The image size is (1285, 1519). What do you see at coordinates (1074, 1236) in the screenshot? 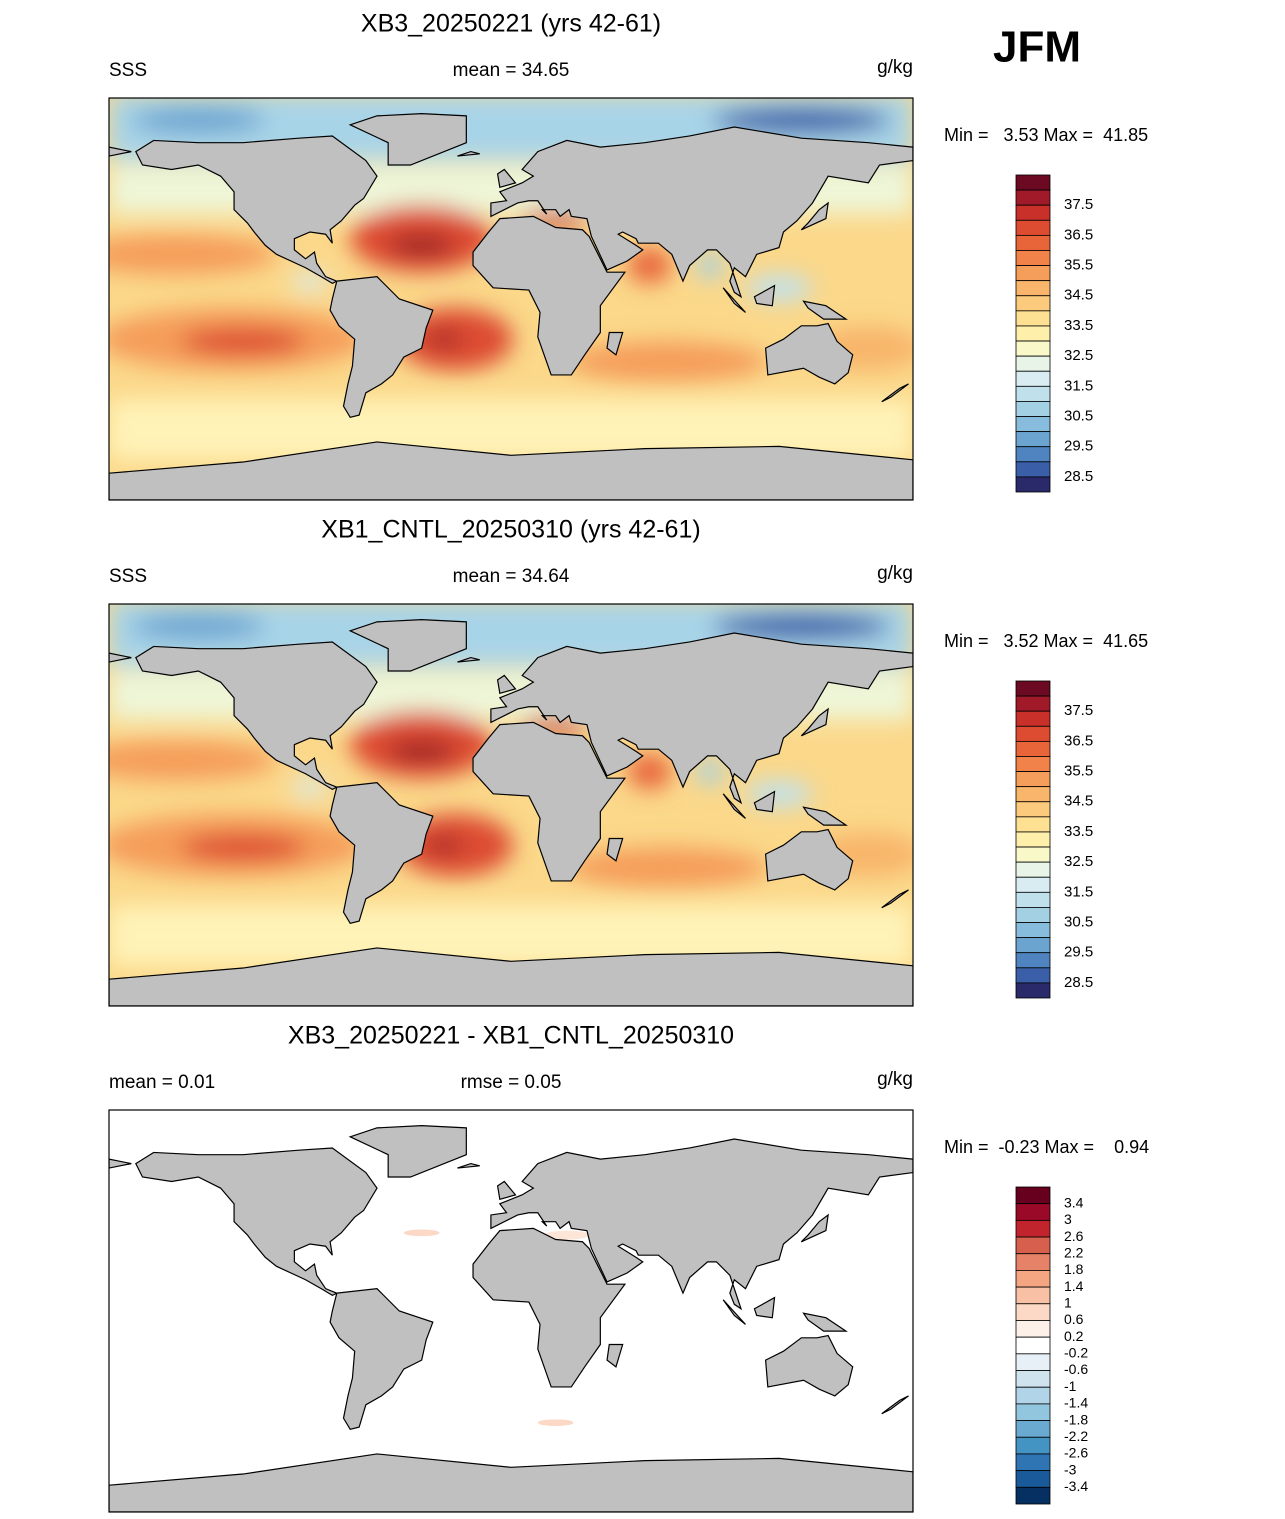
I see `colorbar-label: 2.6` at bounding box center [1074, 1236].